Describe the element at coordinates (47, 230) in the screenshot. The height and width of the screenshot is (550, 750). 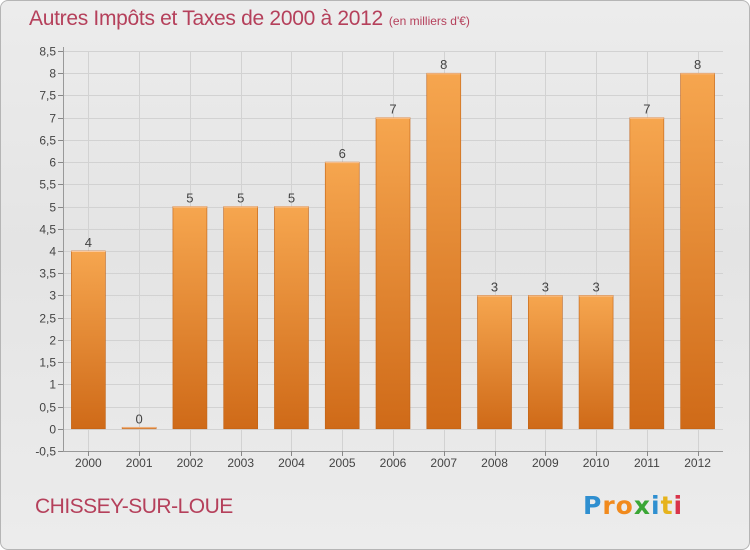
I see `y-tick-label: 4,5` at that location.